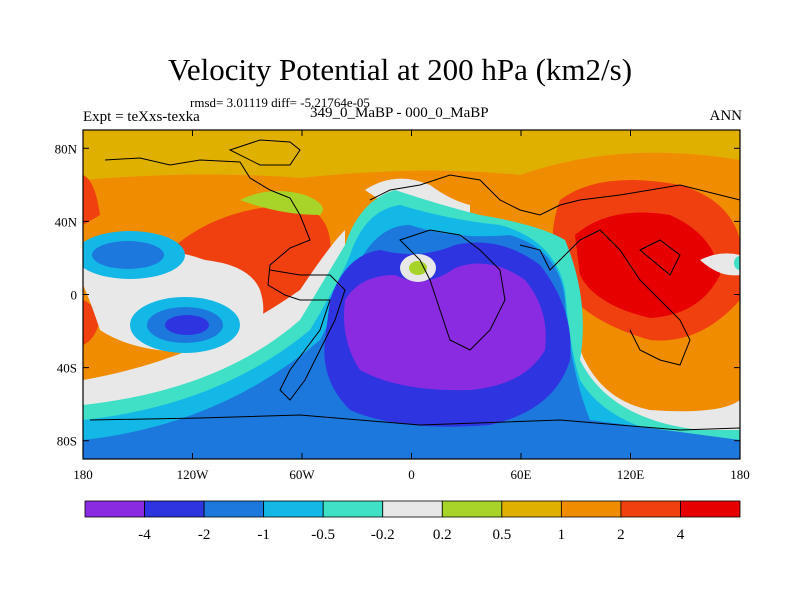 The height and width of the screenshot is (600, 800). What do you see at coordinates (726, 116) in the screenshot?
I see `season-label: ANN` at bounding box center [726, 116].